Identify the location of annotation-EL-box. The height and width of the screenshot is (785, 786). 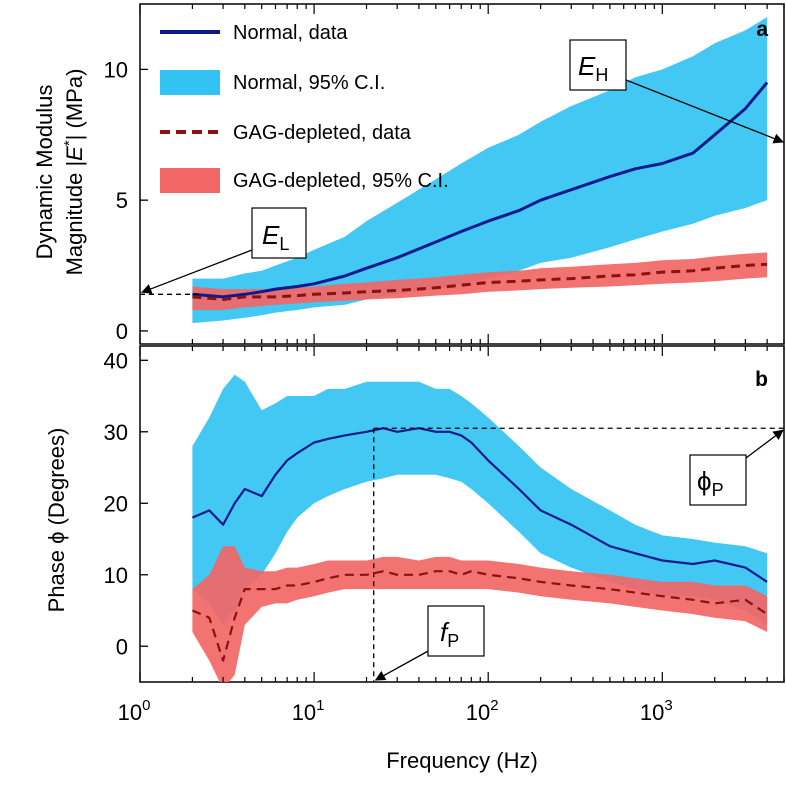
(279, 233).